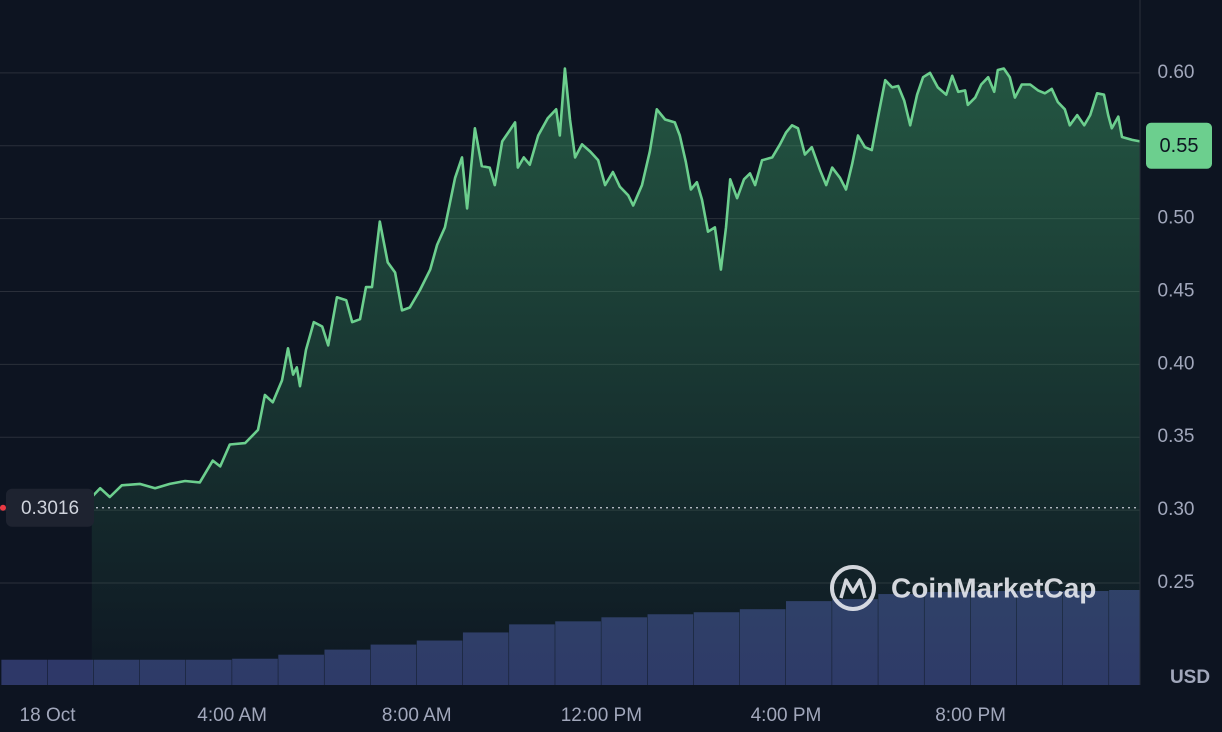 The height and width of the screenshot is (732, 1222). What do you see at coordinates (601, 715) in the screenshot?
I see `x-tick-label: 12:00 PM` at bounding box center [601, 715].